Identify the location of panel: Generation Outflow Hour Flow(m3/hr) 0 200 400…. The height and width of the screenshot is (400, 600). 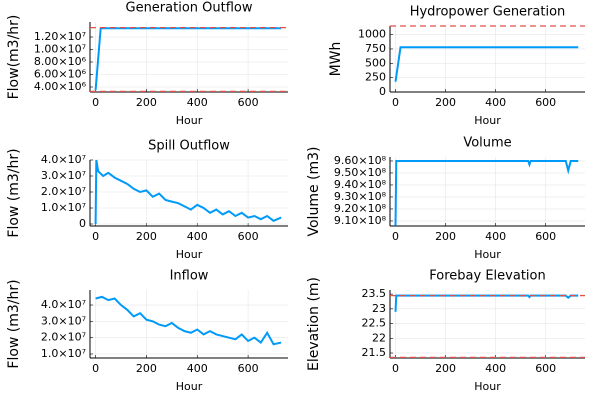
(147, 64).